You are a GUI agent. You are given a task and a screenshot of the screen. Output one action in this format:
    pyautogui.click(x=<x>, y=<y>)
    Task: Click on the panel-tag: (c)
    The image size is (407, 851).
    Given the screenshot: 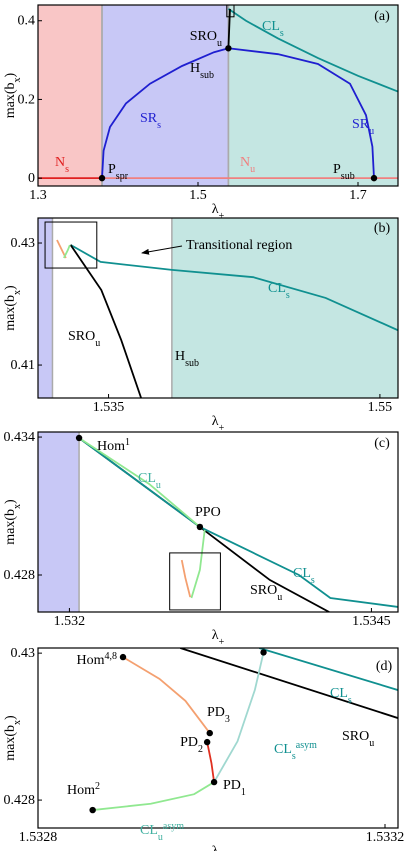 What is the action you would take?
    pyautogui.click(x=382, y=443)
    